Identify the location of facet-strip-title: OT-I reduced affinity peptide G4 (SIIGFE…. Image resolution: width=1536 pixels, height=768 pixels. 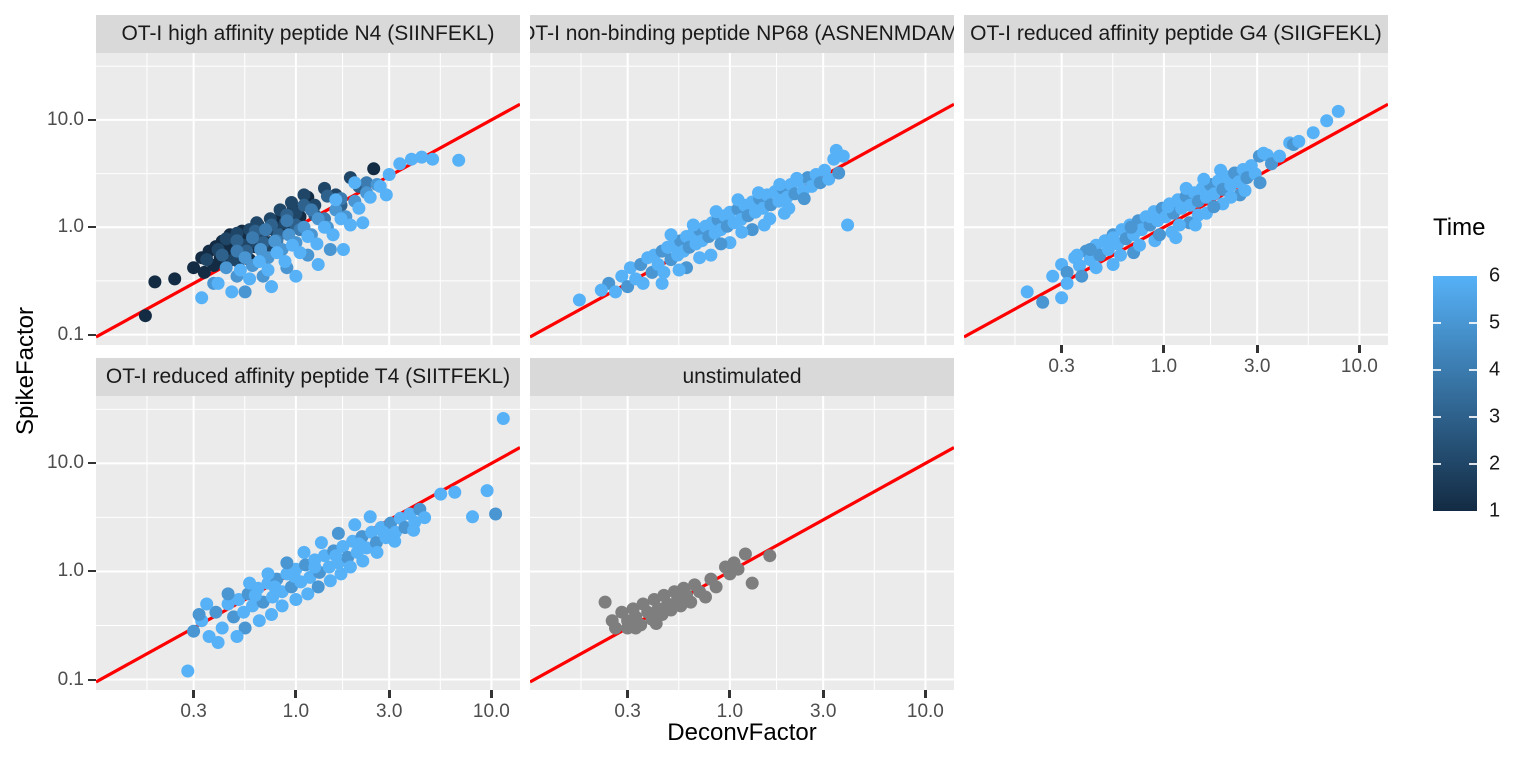
(1176, 34).